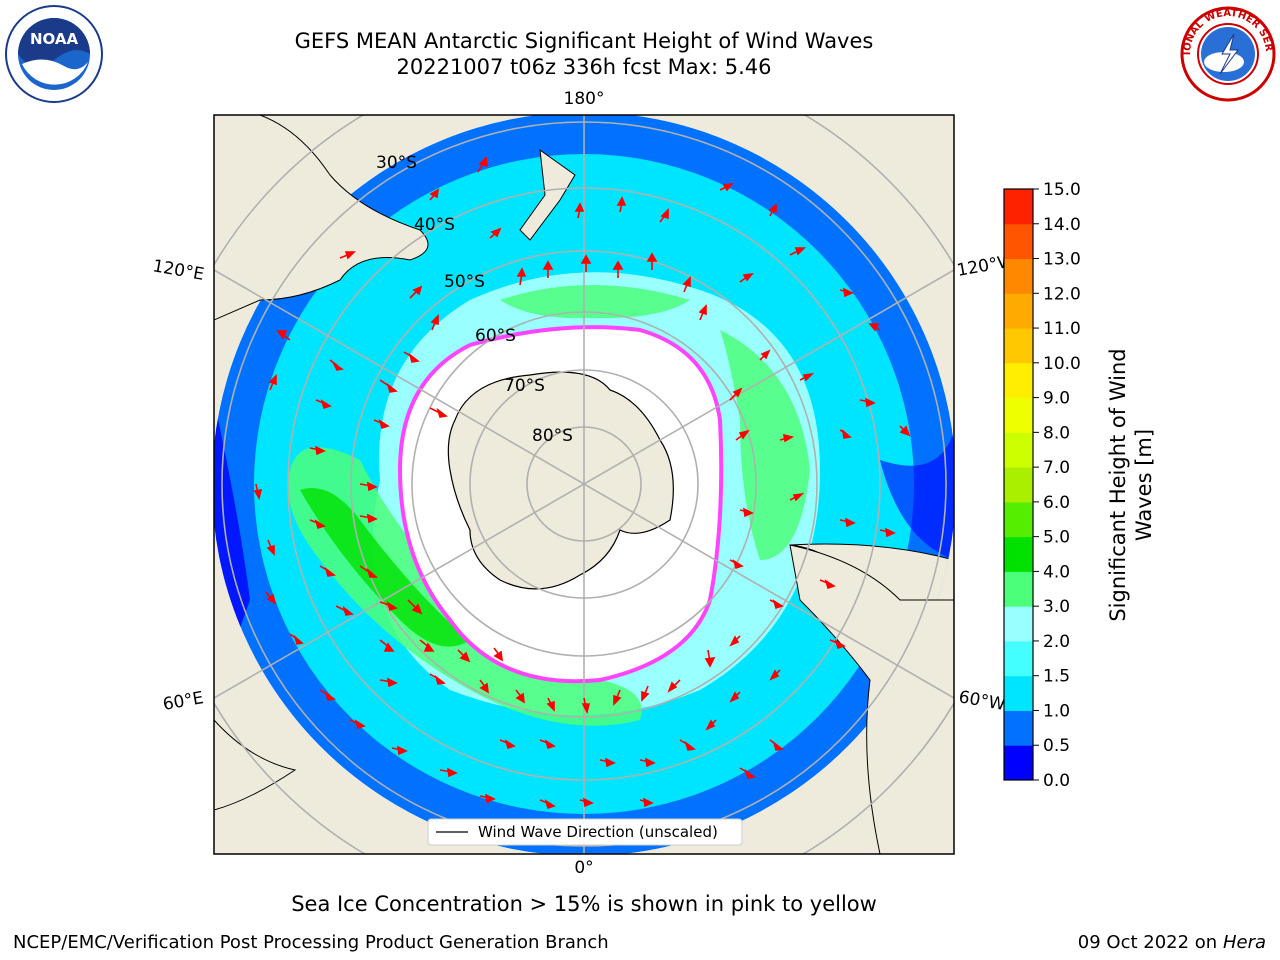 The image size is (1280, 960). I want to click on lat-label-60s: 60°S, so click(495, 336).